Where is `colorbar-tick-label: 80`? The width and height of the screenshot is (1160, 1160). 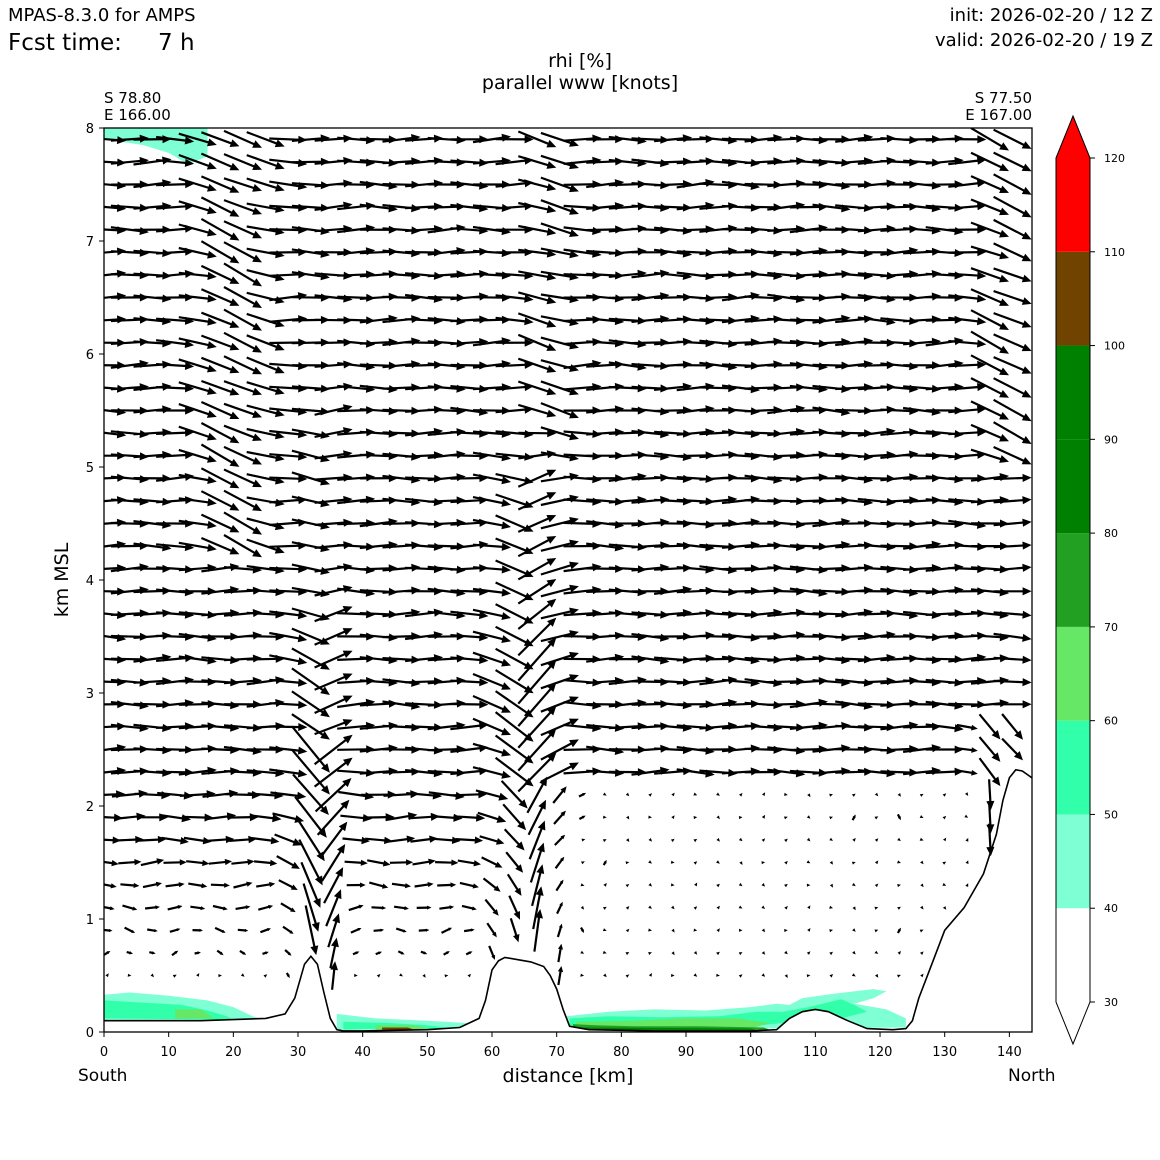 colorbar-tick-label: 80 is located at coordinates (1111, 533).